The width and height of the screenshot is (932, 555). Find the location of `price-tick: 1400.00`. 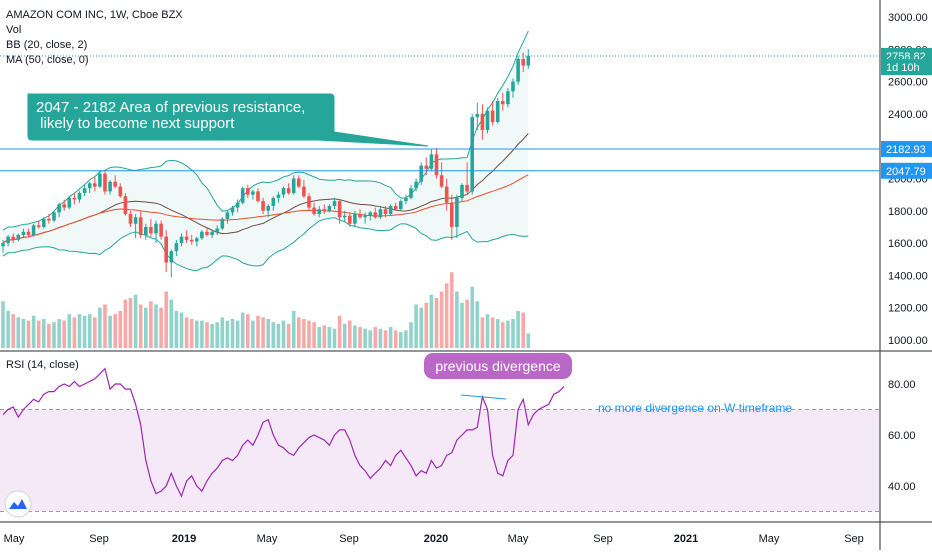

price-tick: 1400.00 is located at coordinates (908, 276).